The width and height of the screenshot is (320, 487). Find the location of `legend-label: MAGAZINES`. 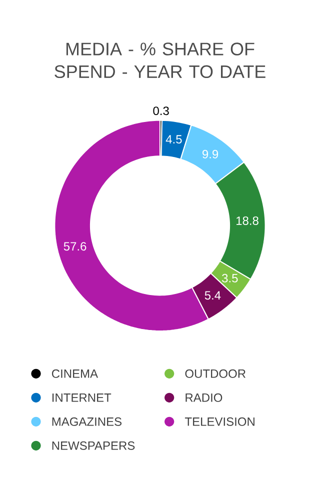

legend-label: MAGAZINES is located at coordinates (87, 421).